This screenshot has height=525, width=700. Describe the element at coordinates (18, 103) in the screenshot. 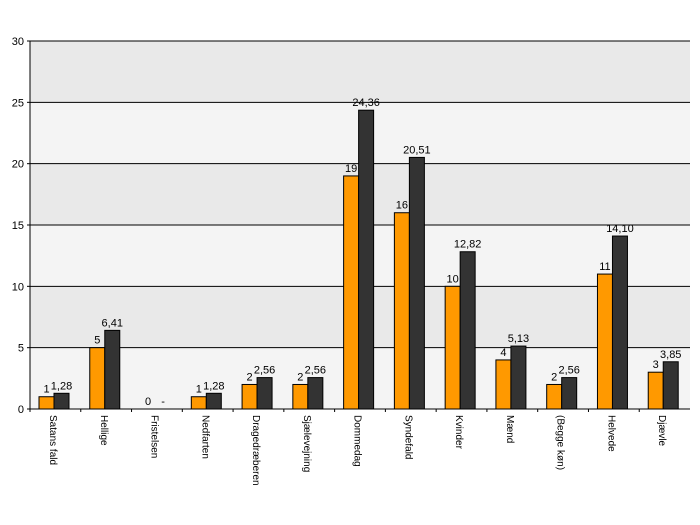

I see `y-tick-label: 25` at that location.